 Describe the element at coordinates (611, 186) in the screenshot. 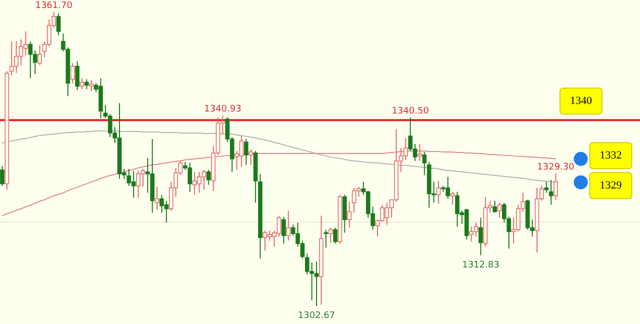

I see `text: 1329` at that location.